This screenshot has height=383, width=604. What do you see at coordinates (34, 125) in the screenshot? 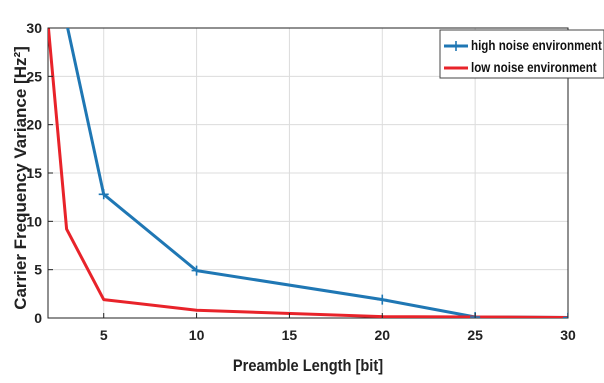
I see `y-tick-label: 20` at bounding box center [34, 125].